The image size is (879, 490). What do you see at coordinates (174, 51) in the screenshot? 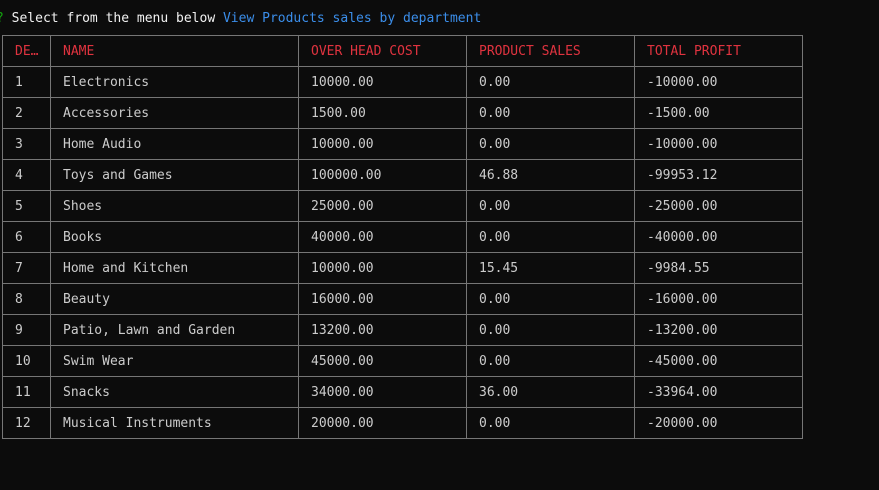
I see `column-header-name: NAME` at bounding box center [174, 51].